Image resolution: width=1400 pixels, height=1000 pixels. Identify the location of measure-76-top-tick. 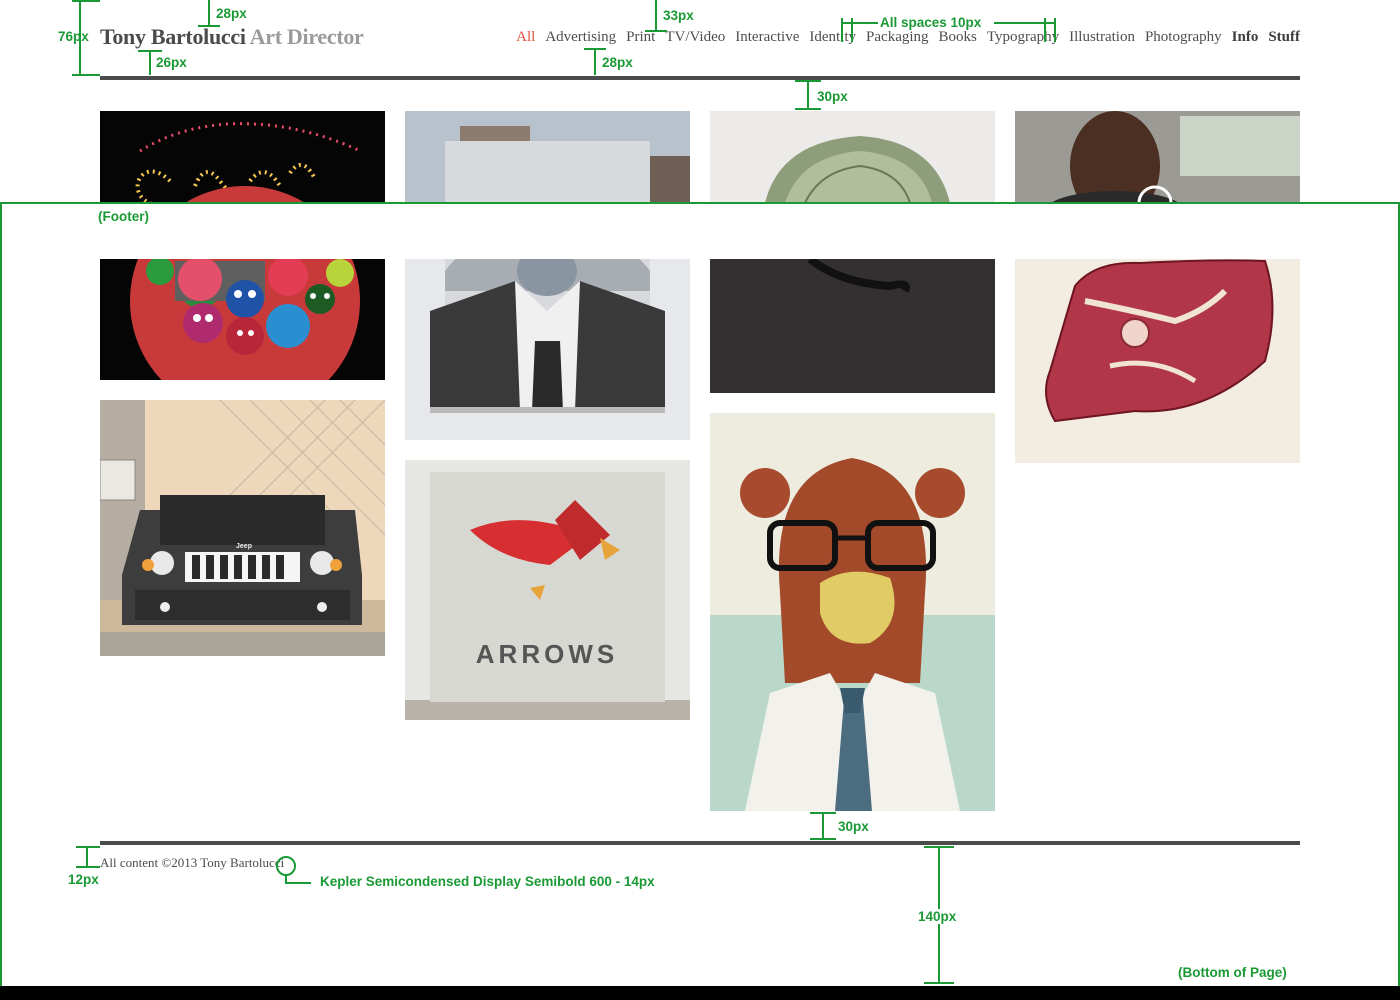
(86, 1).